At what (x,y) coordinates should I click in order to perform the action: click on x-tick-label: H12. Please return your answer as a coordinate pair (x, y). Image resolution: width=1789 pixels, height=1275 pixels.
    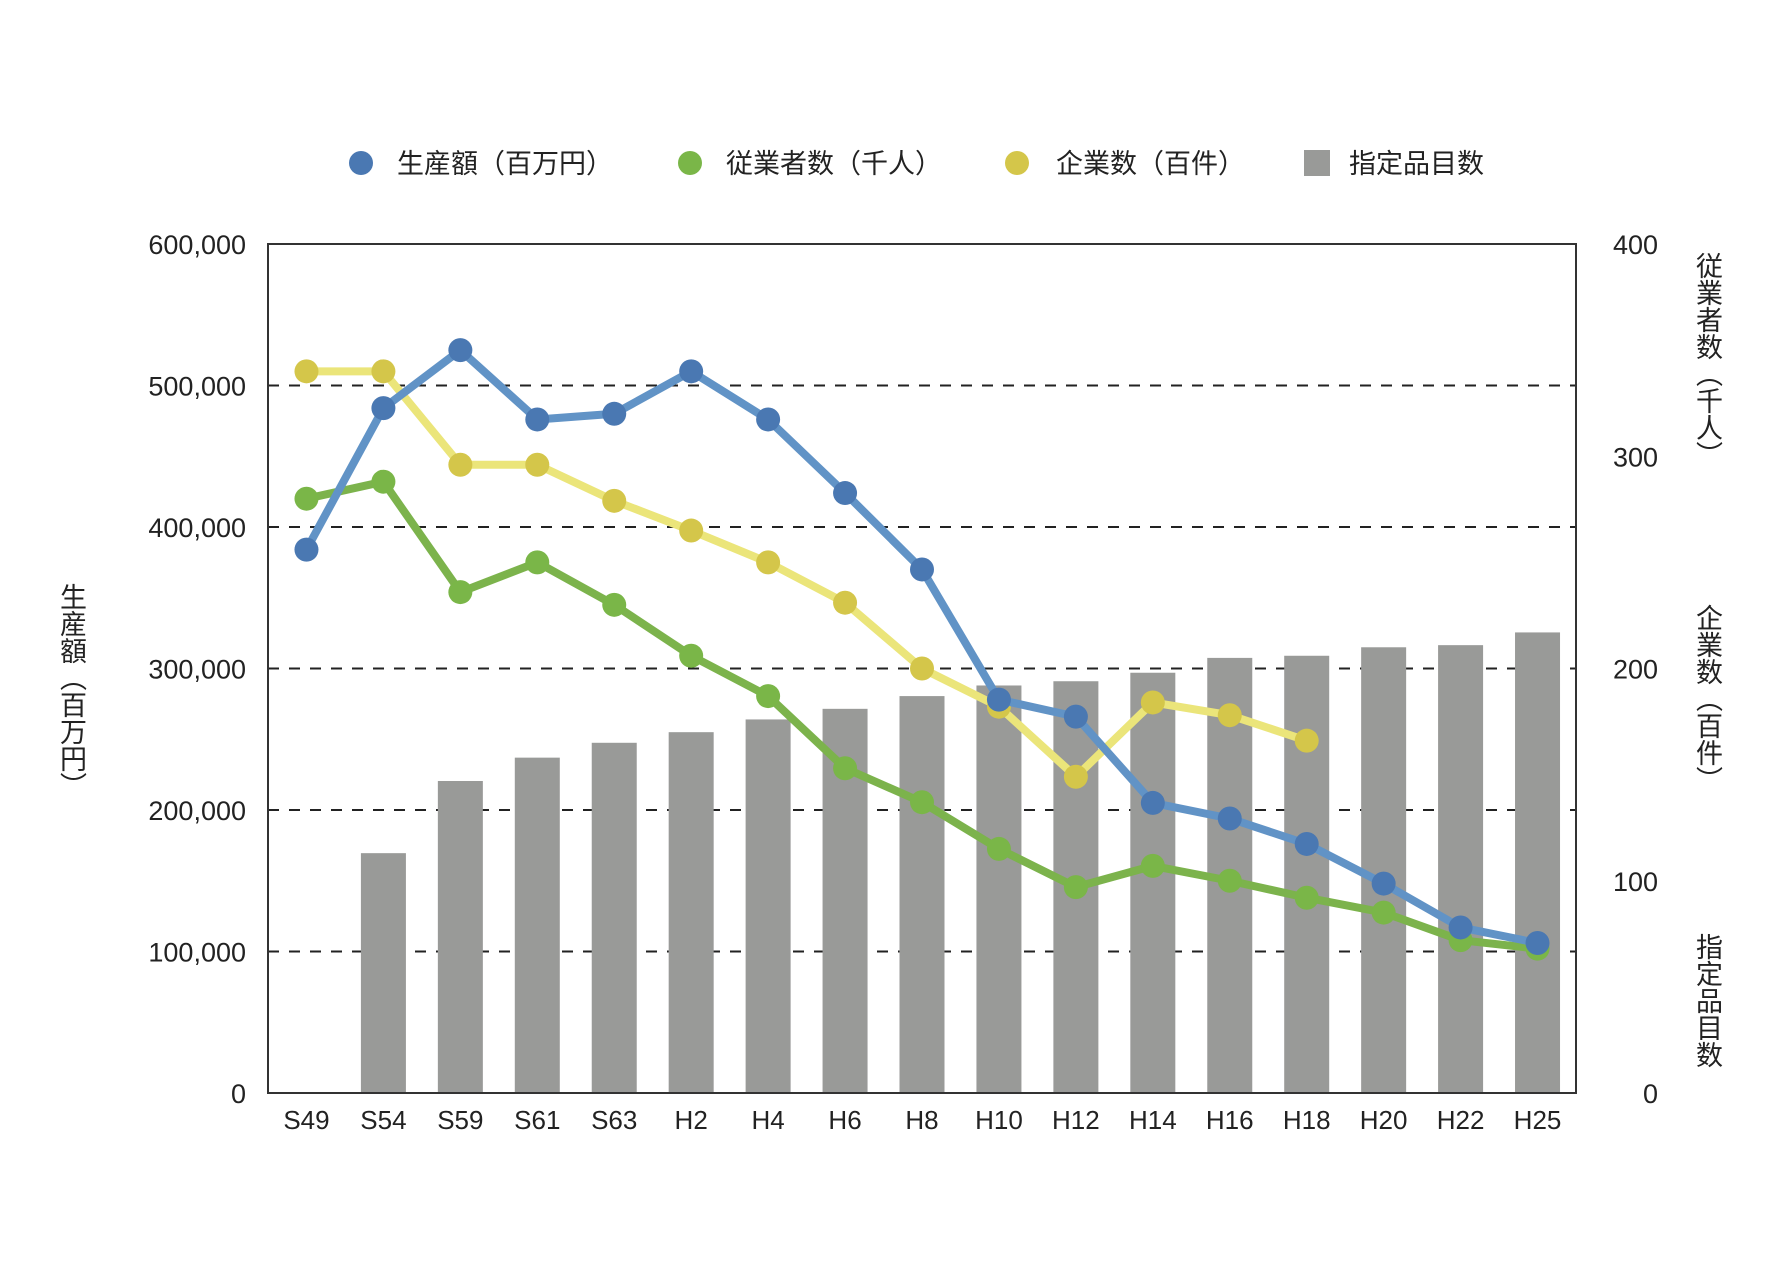
    Looking at the image, I should click on (1076, 1120).